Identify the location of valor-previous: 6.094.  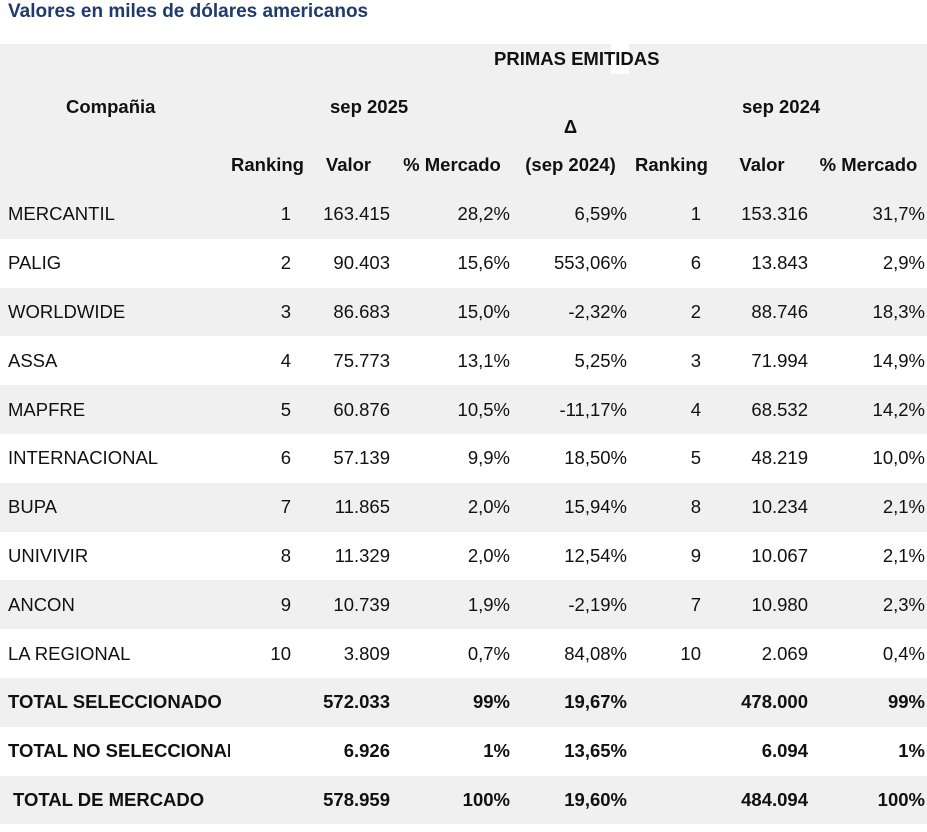
(784, 751).